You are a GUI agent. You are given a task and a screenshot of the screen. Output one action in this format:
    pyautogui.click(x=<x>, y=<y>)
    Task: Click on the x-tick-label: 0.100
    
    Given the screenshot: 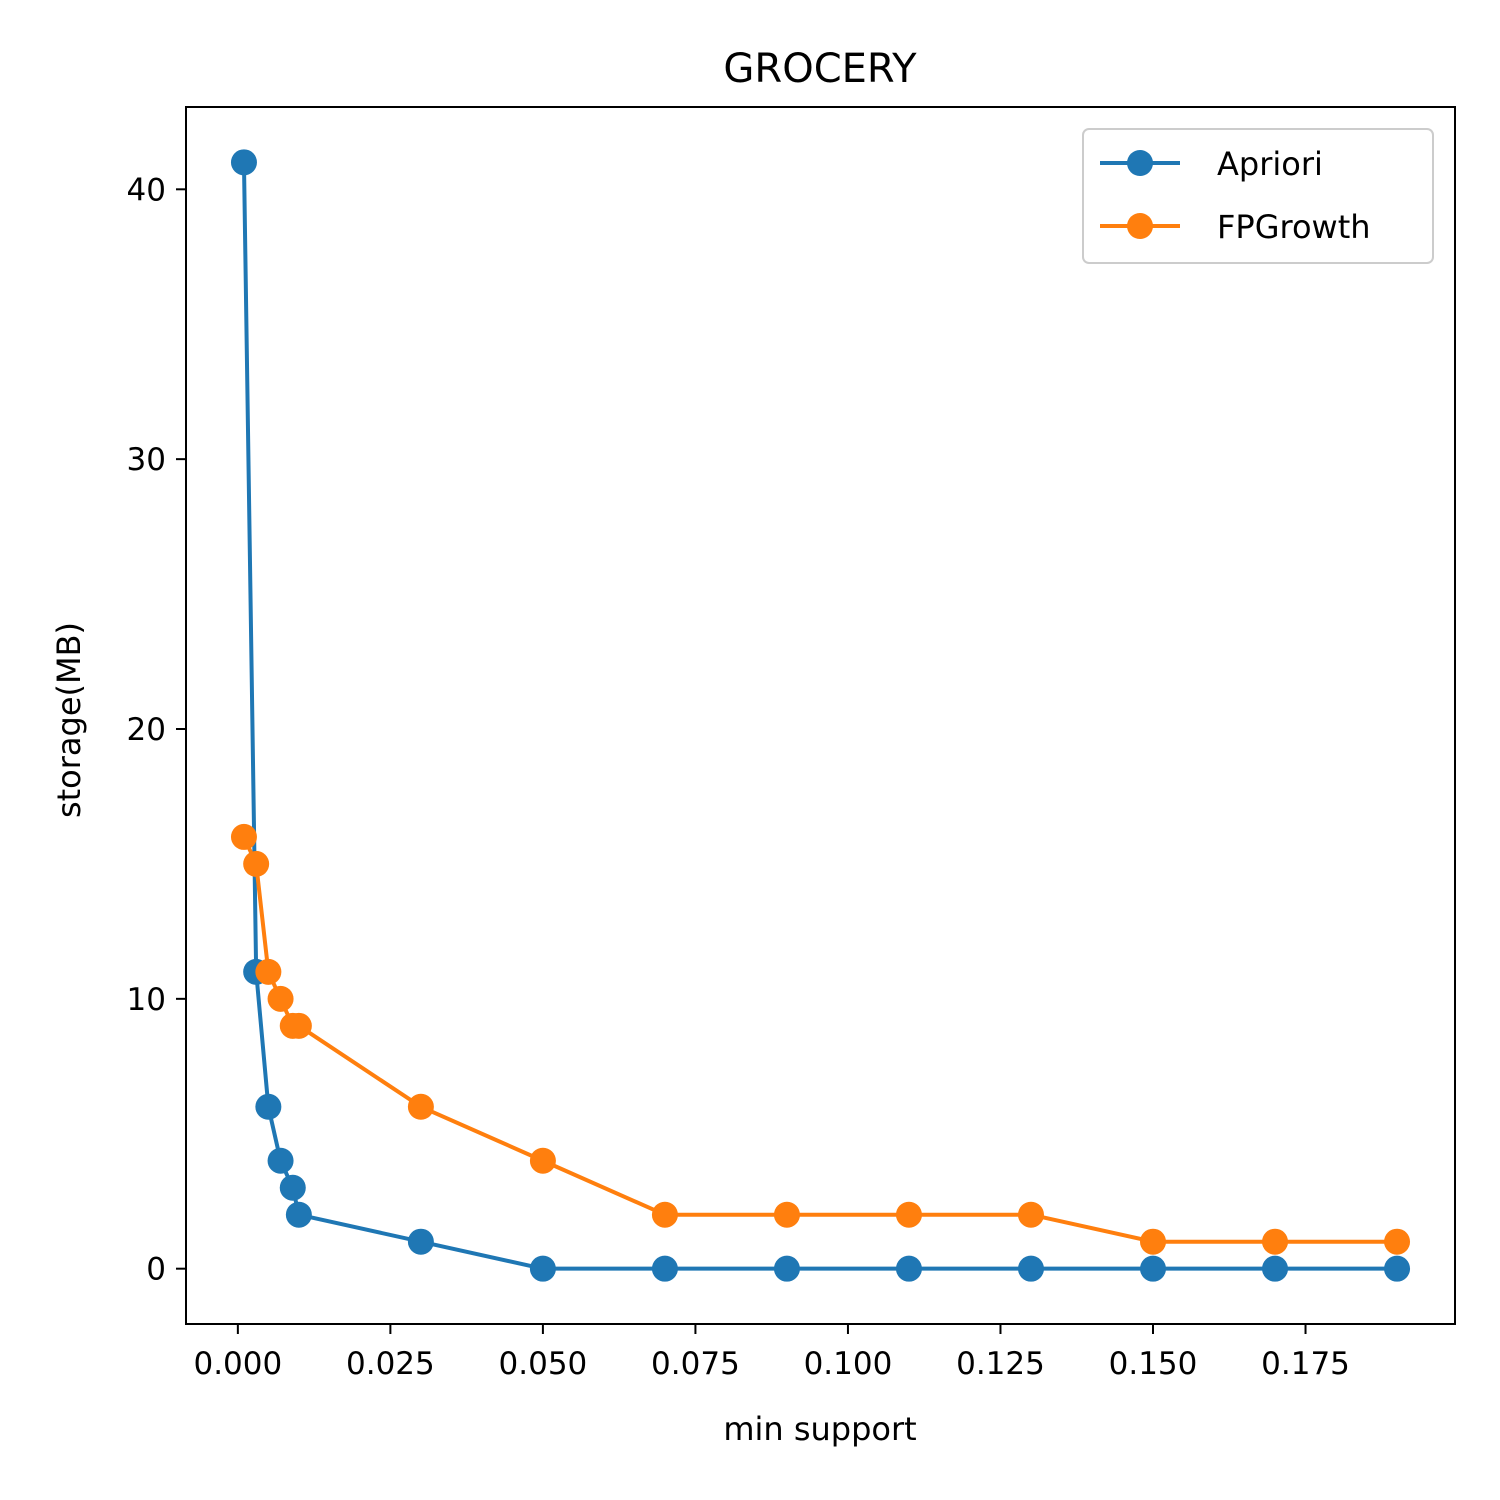 What is the action you would take?
    pyautogui.click(x=848, y=1364)
    